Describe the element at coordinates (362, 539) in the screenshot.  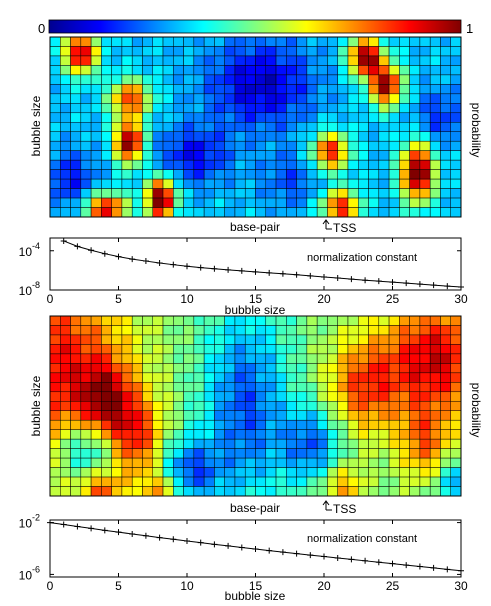
I see `normalization-plot-bottom-title: normalization constant` at that location.